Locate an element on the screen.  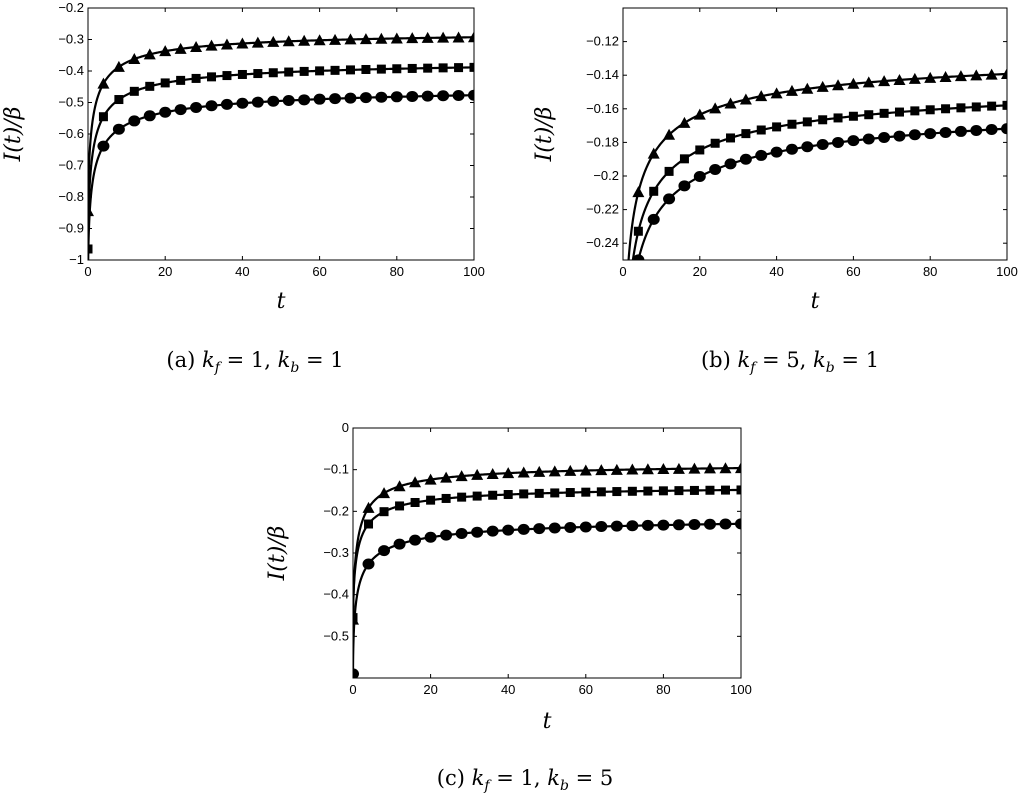
series-square is located at coordinates (819, 180).